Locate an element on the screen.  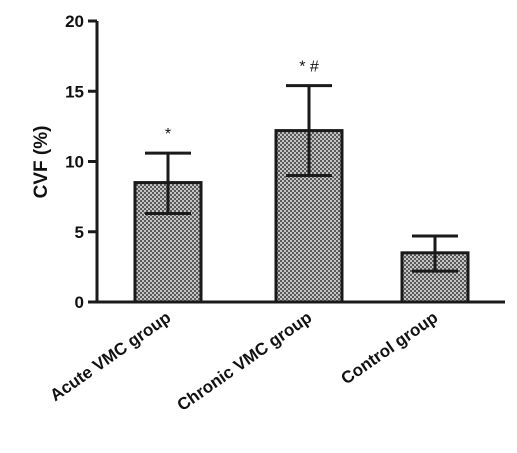
significance-mark-1: * is located at coordinates (168, 134).